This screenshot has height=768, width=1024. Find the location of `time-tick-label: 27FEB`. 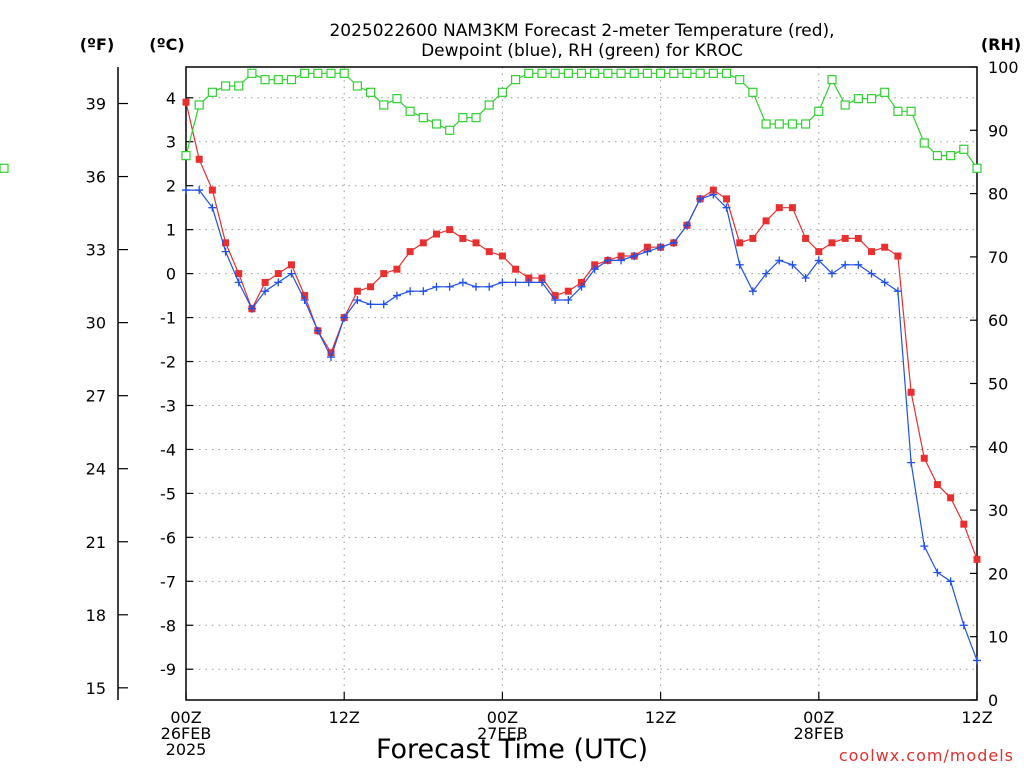

time-tick-label: 27FEB is located at coordinates (502, 733).